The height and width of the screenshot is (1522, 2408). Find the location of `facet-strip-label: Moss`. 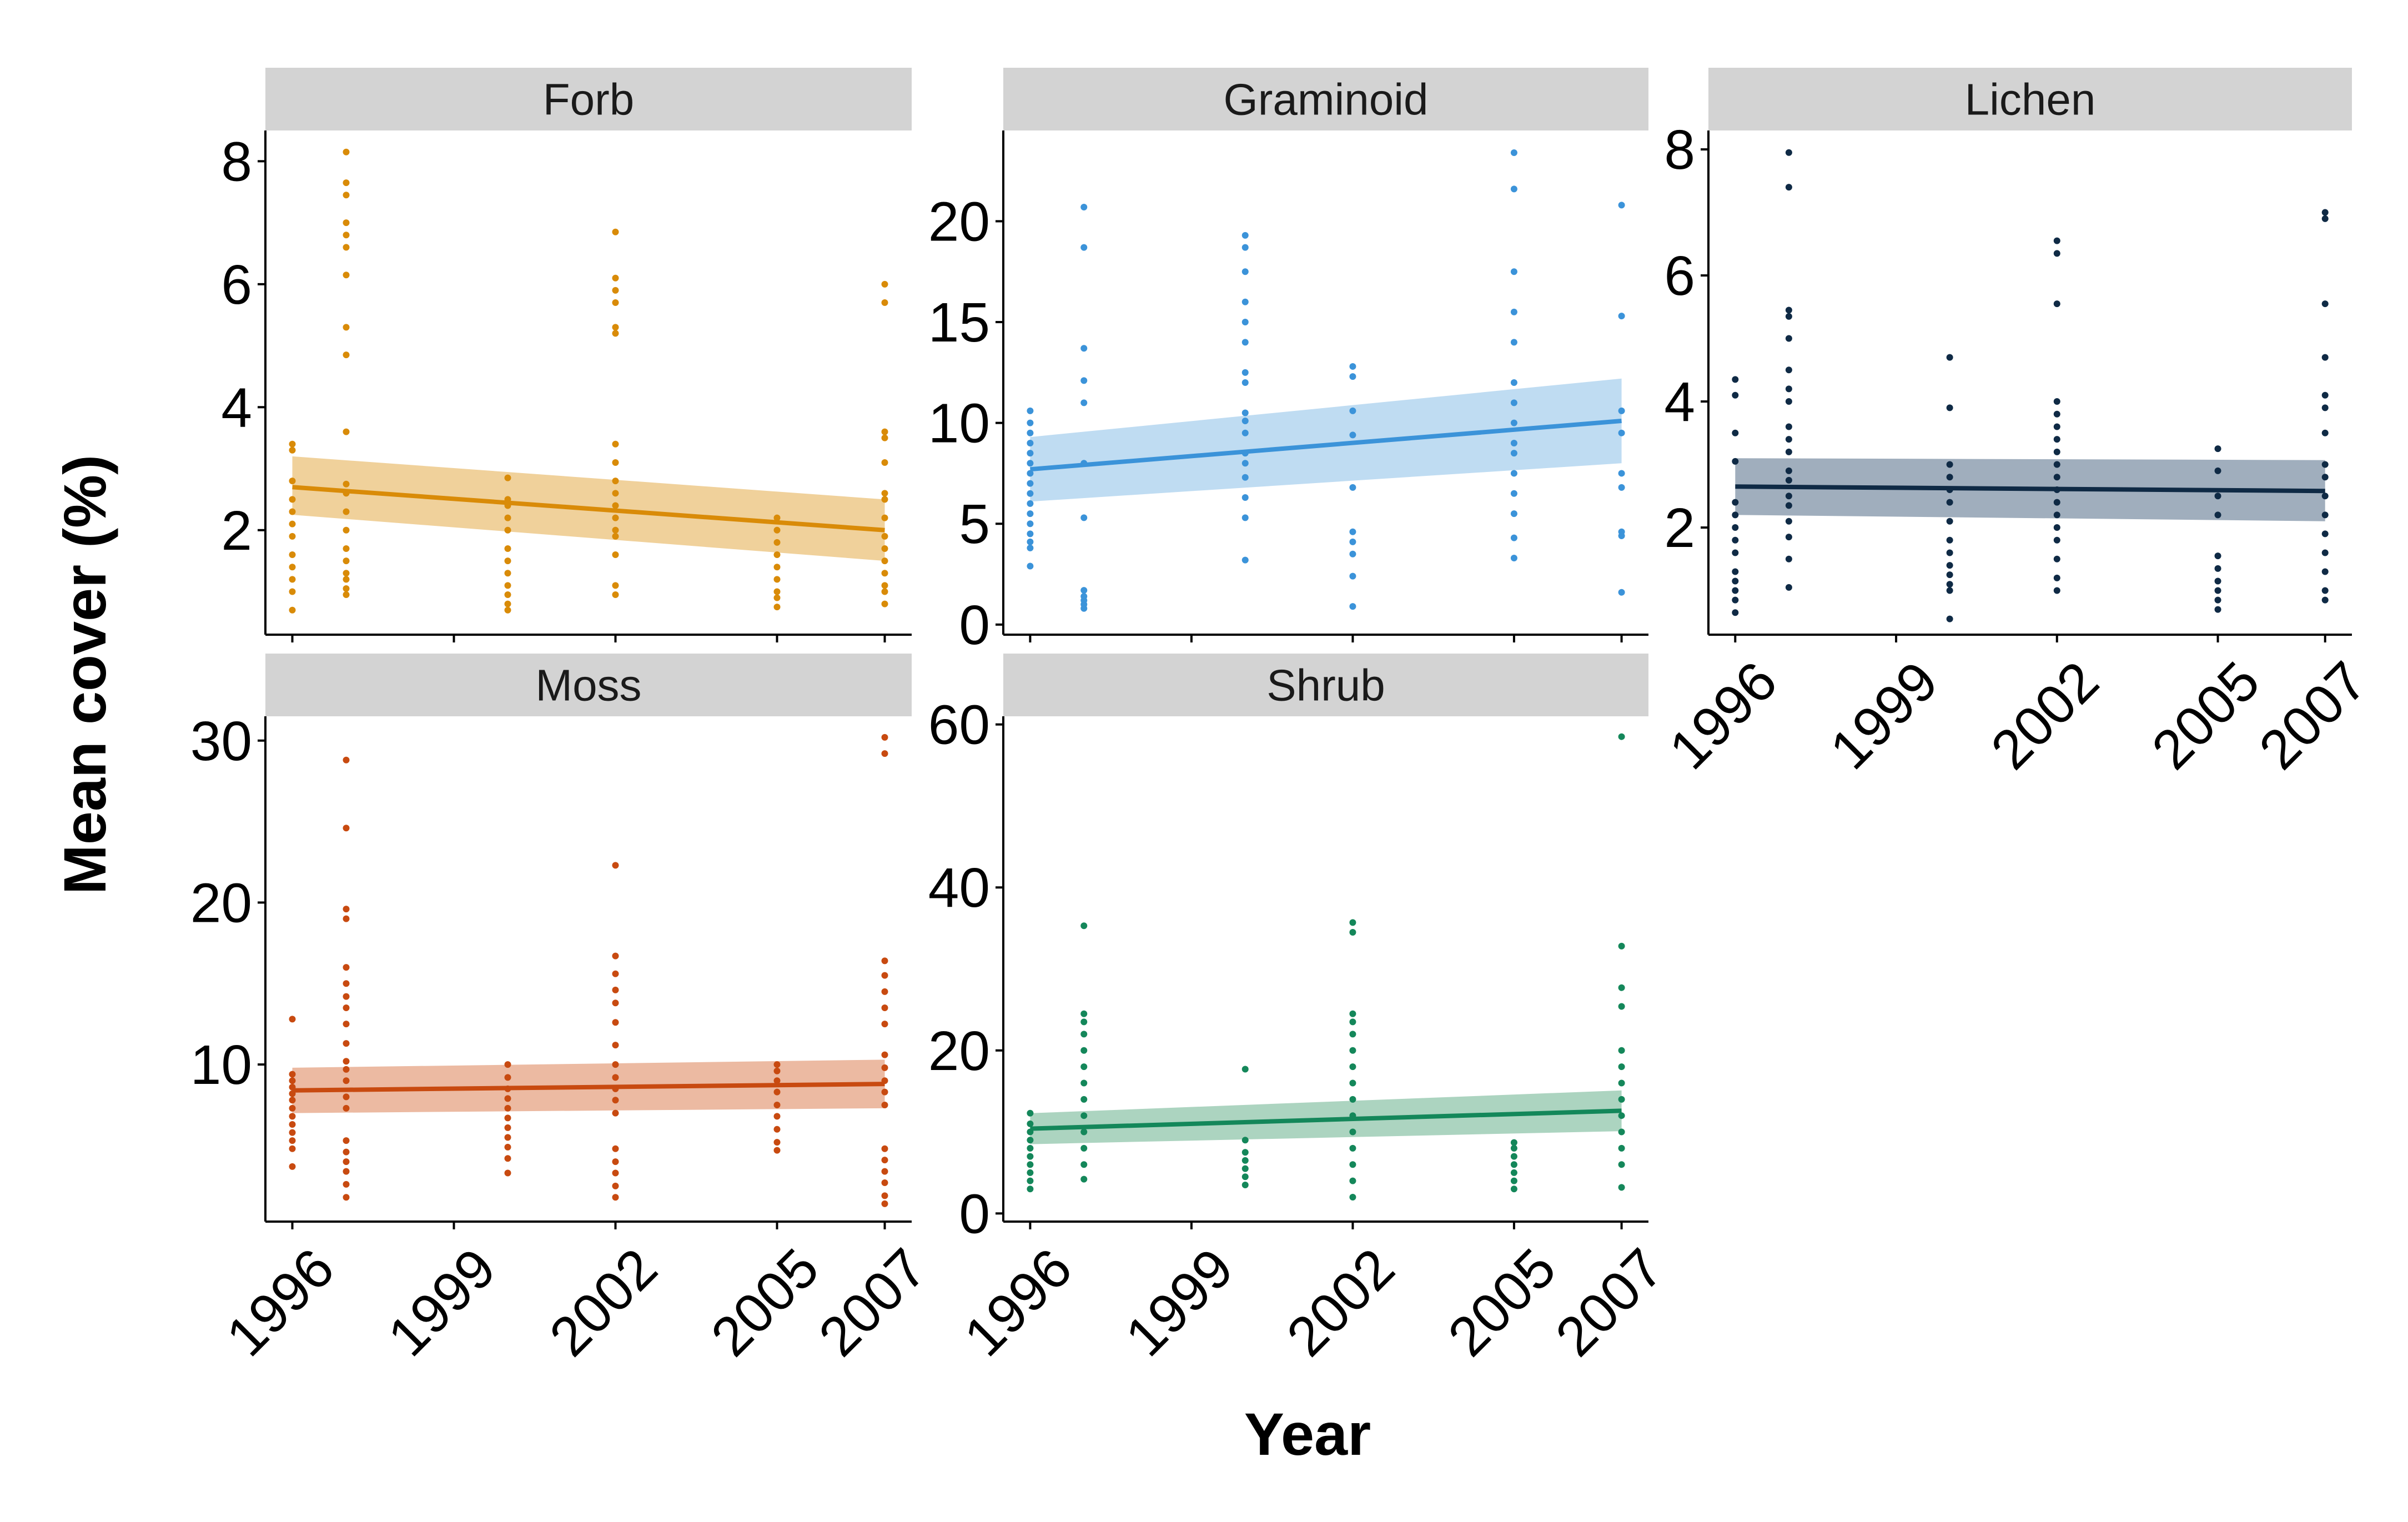

facet-strip-label: Moss is located at coordinates (588, 685).